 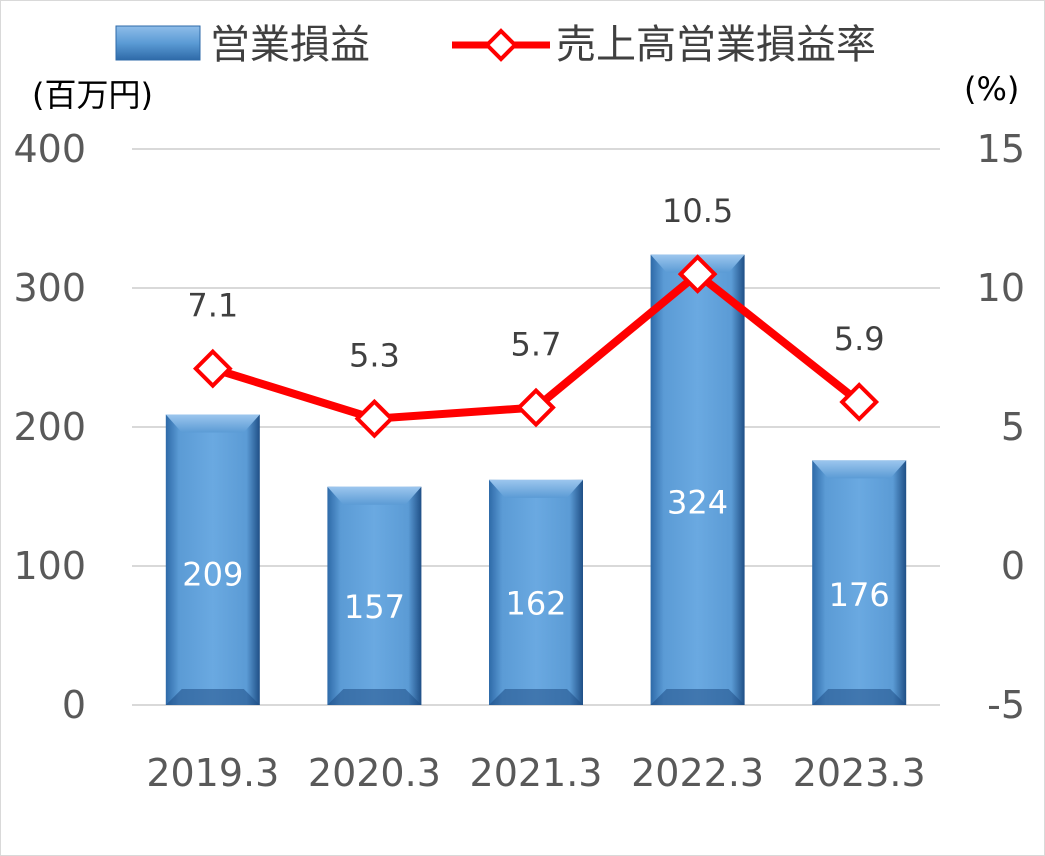 I want to click on line-series, so click(x=536, y=346).